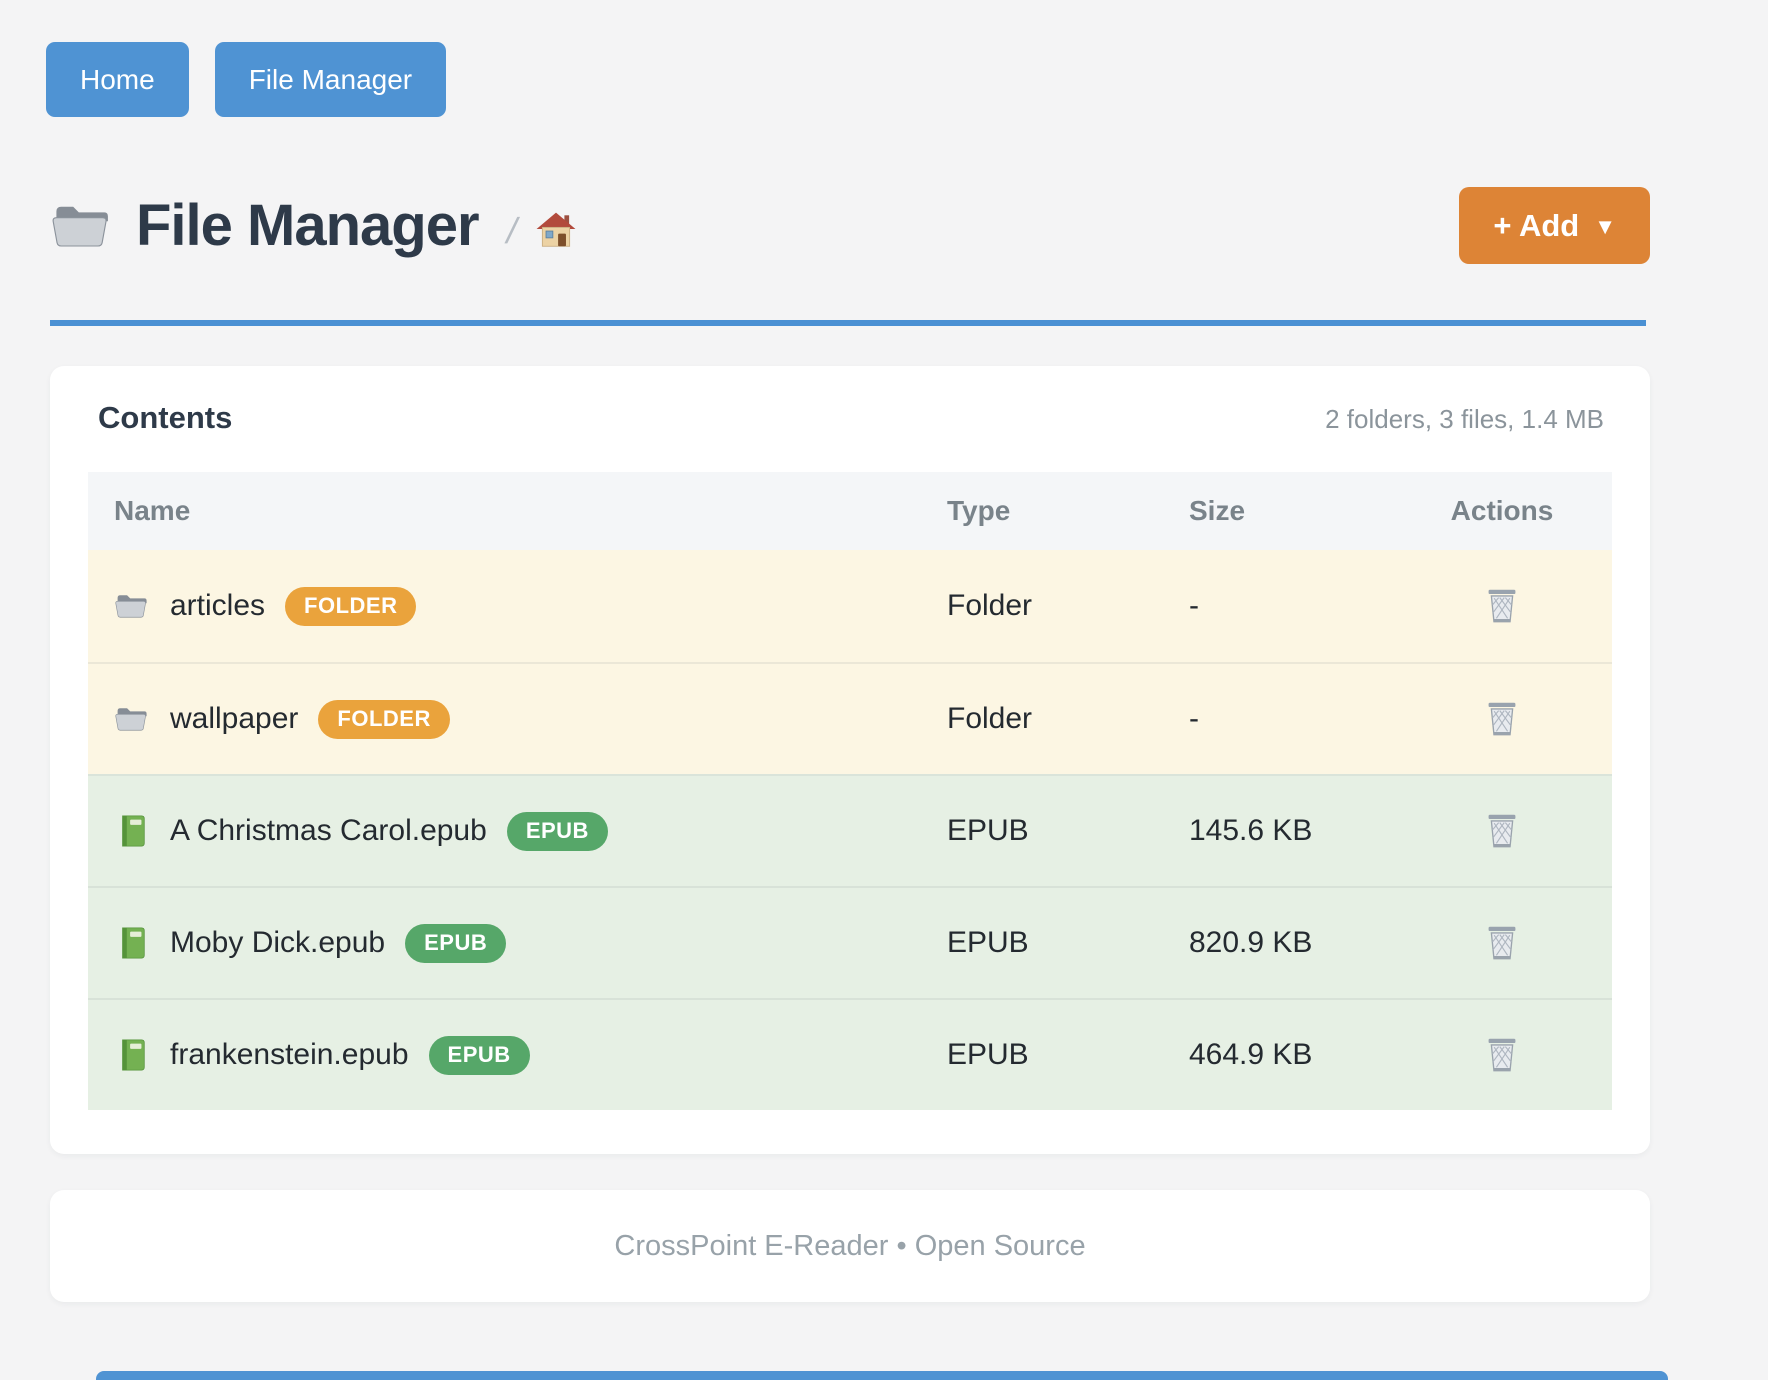  What do you see at coordinates (850, 1054) in the screenshot?
I see `table-row: frankenstein.epub EPUB EPUB 464.9 KB` at bounding box center [850, 1054].